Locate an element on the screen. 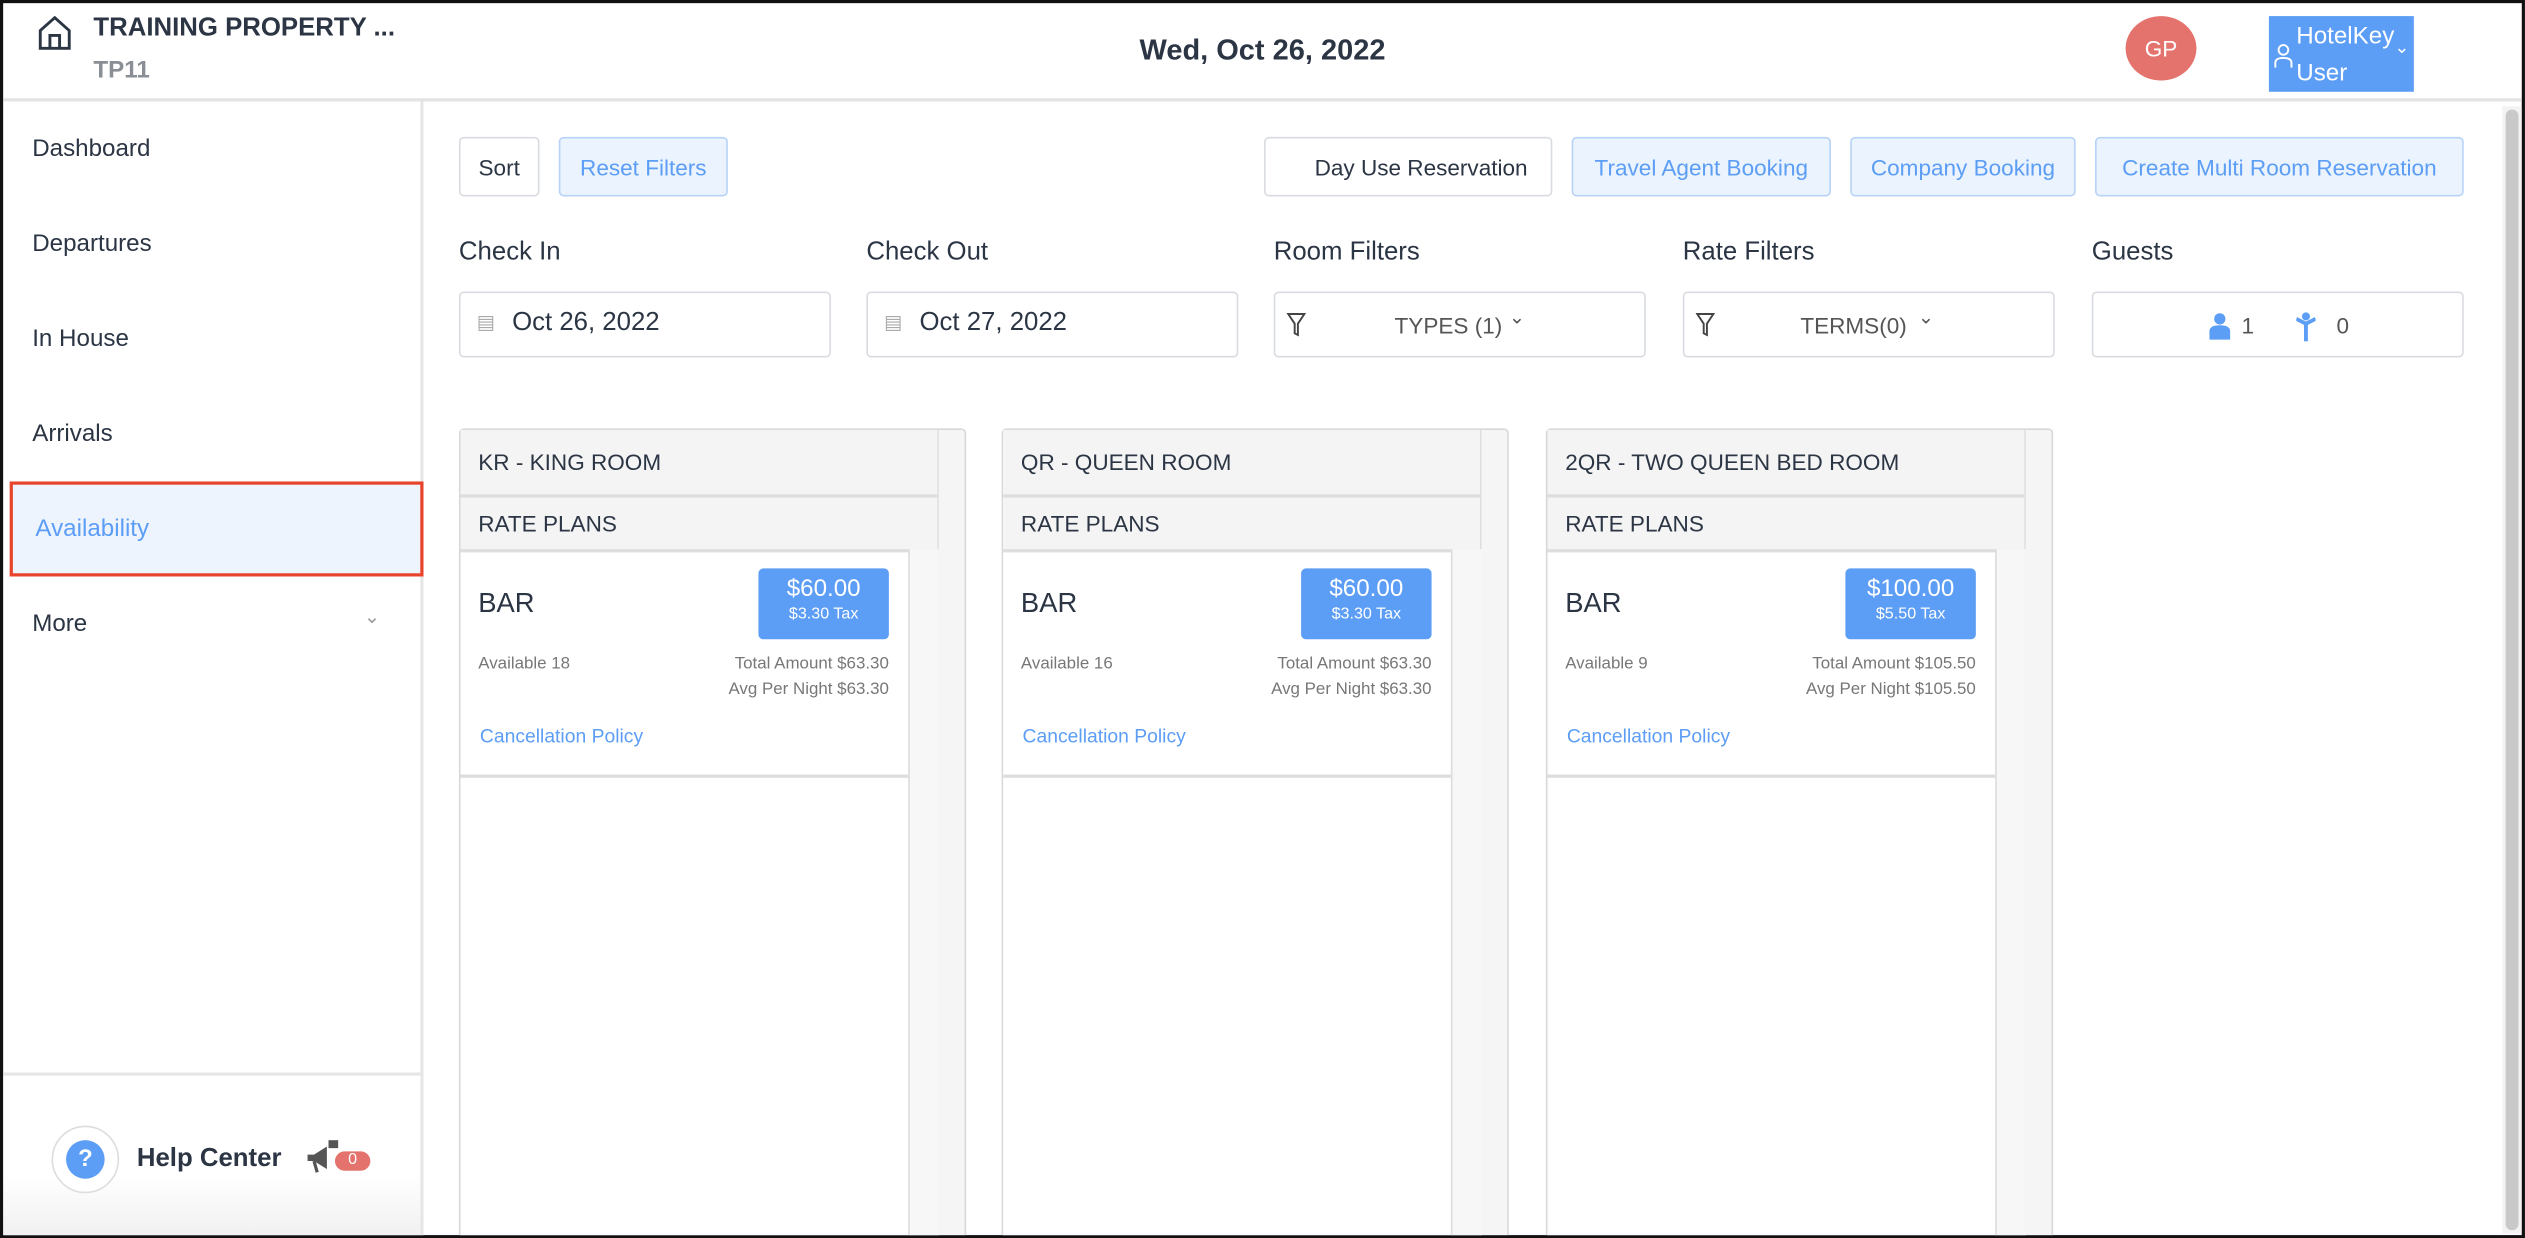  room-filters-label: Room Filters is located at coordinates (1346, 252).